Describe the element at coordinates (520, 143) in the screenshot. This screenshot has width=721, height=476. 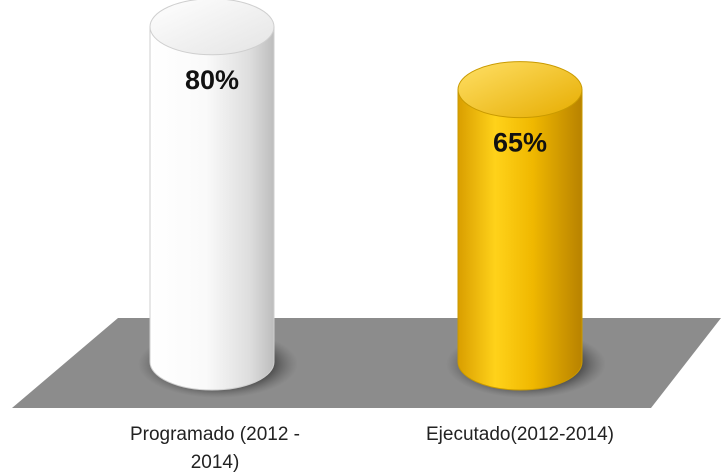
I see `data-label-2: 65%` at that location.